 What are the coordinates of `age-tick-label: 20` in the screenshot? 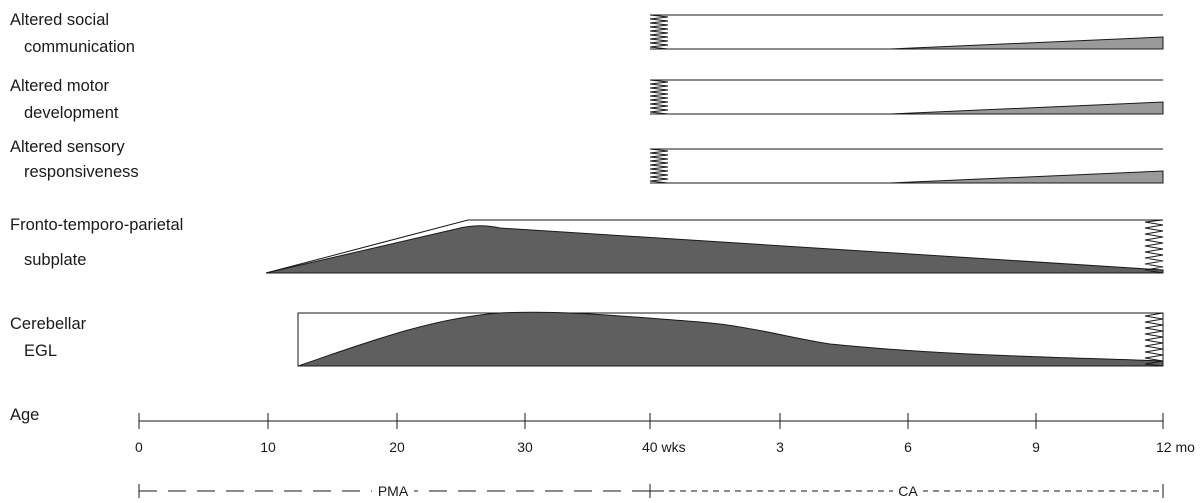 It's located at (397, 447).